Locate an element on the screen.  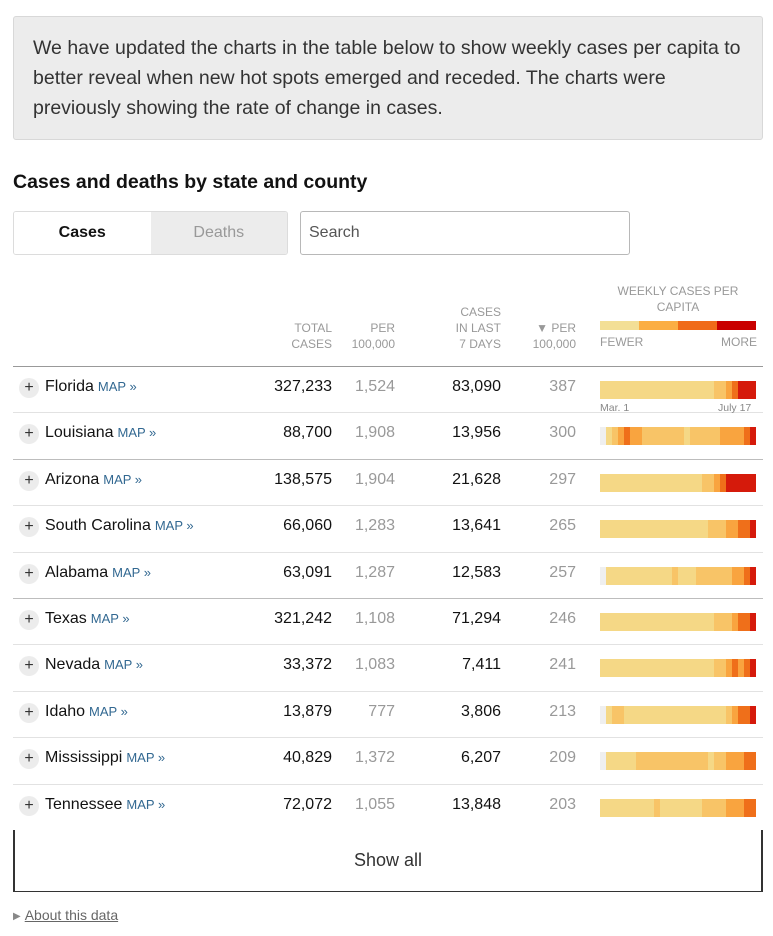
table-row: + Nevada MAP » 33,372 1,083 7,411 241 is located at coordinates (388, 668).